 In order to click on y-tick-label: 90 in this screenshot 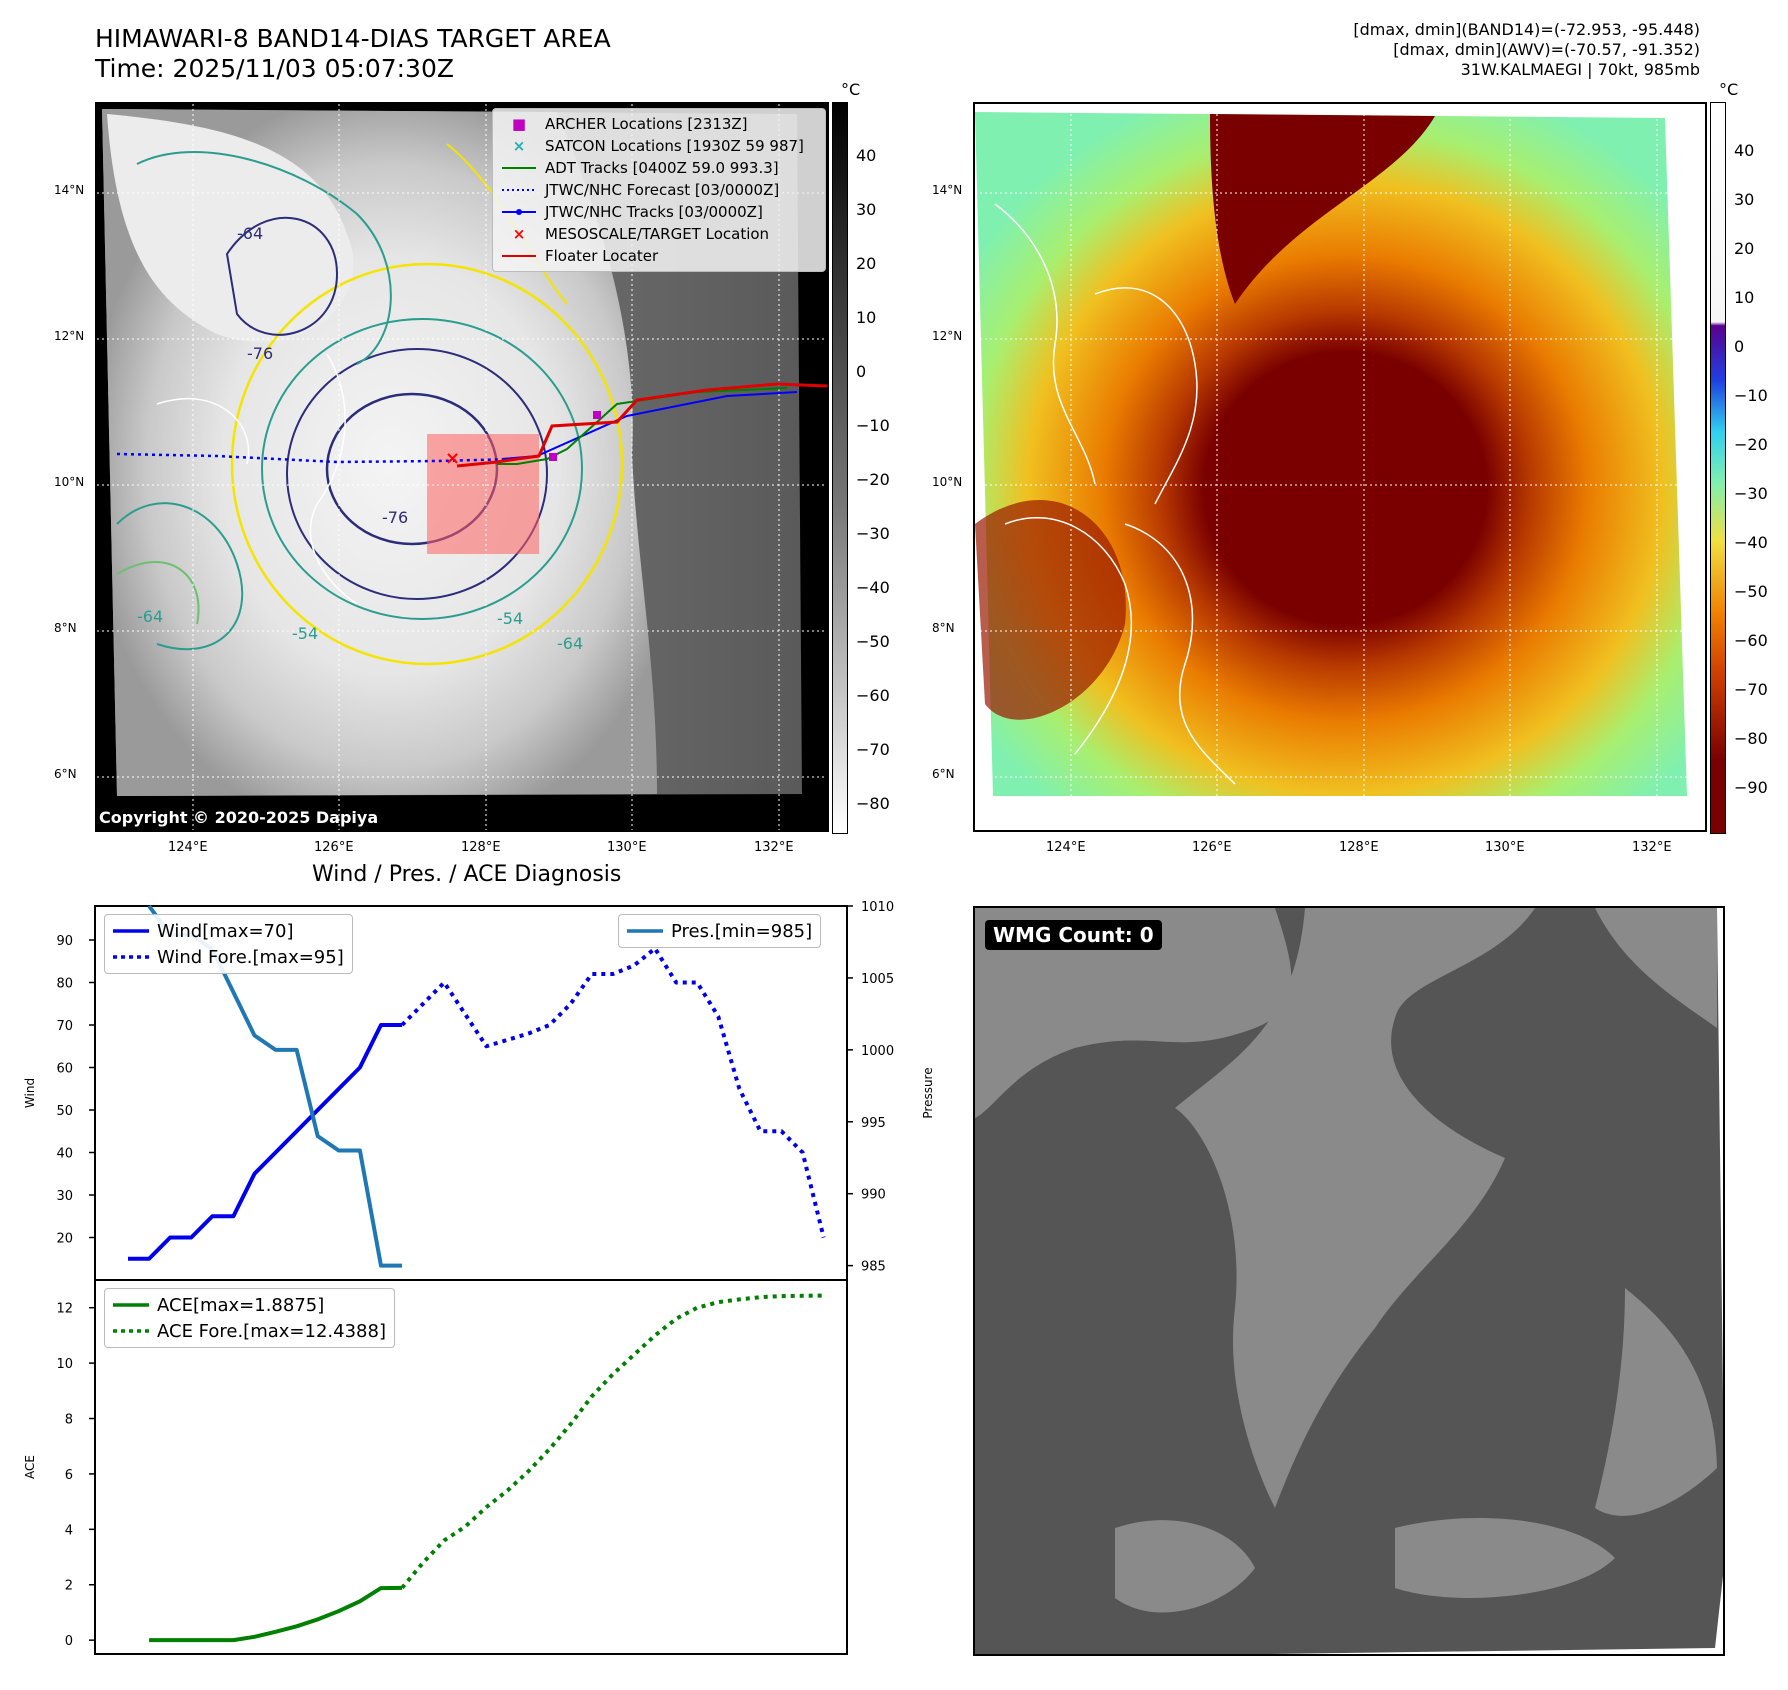, I will do `click(64, 941)`.